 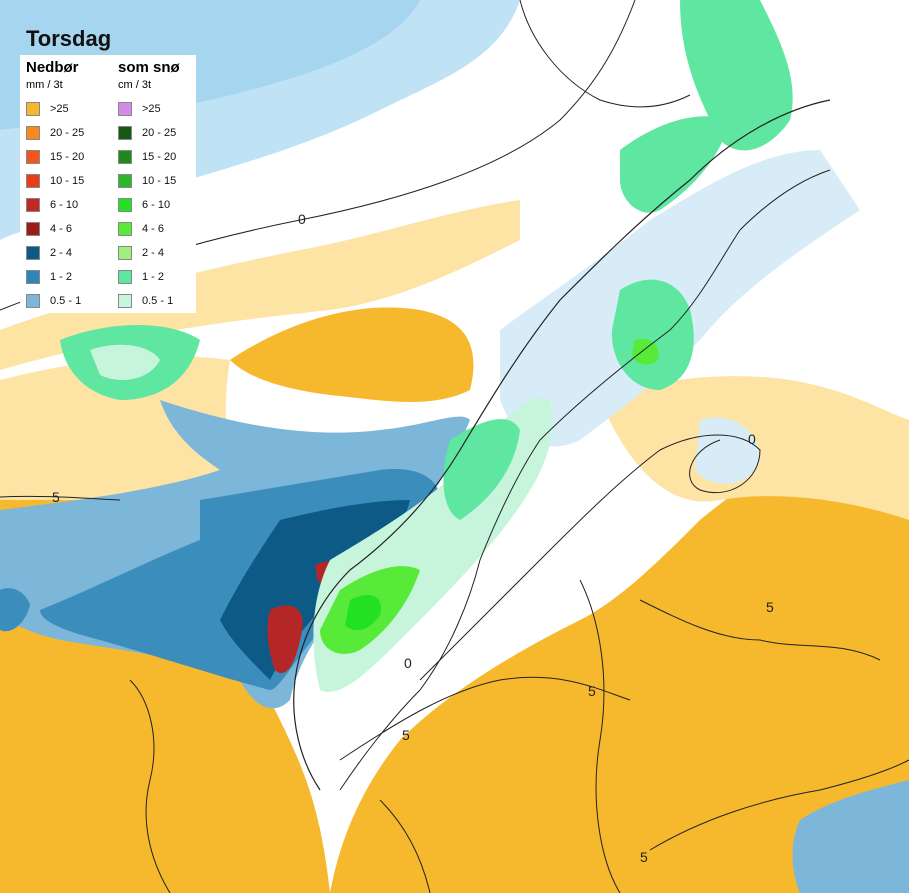 What do you see at coordinates (652, 334) in the screenshot?
I see `snow-inland-green` at bounding box center [652, 334].